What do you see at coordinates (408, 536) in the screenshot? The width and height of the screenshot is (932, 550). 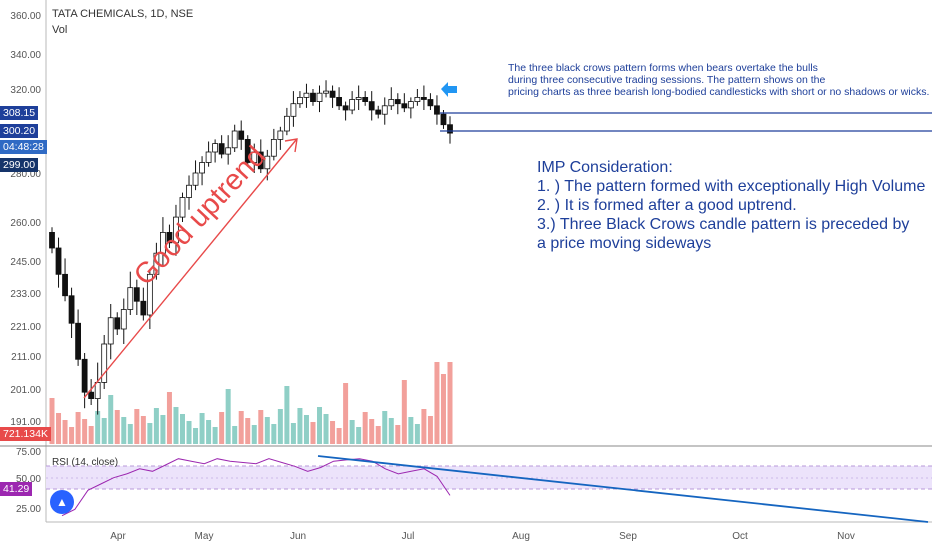 I see `x-tick-label: Jul` at bounding box center [408, 536].